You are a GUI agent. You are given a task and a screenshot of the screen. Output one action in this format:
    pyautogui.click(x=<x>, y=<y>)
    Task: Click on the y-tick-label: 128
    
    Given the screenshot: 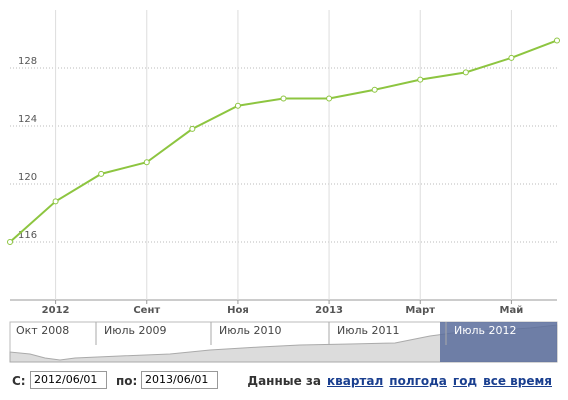 What is the action you would take?
    pyautogui.click(x=27, y=61)
    